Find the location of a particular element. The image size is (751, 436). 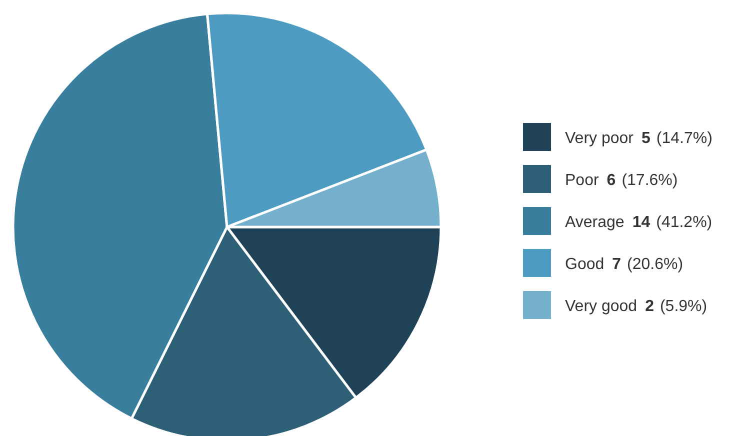

legend-label: Very good is located at coordinates (601, 306).